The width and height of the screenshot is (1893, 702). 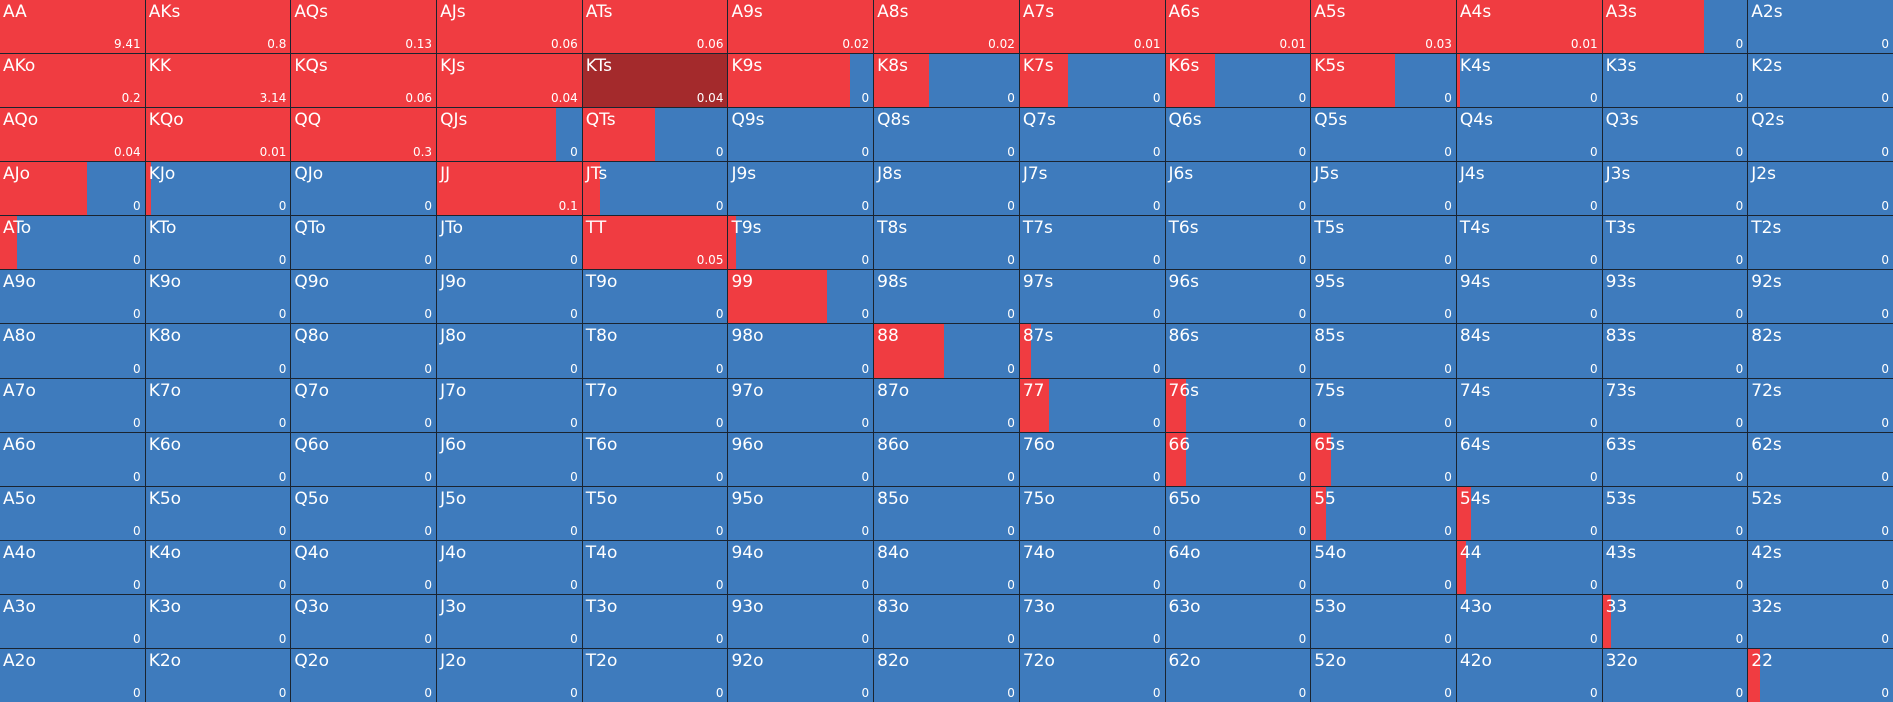 I want to click on hand-cell: QTo 0, so click(x=364, y=243).